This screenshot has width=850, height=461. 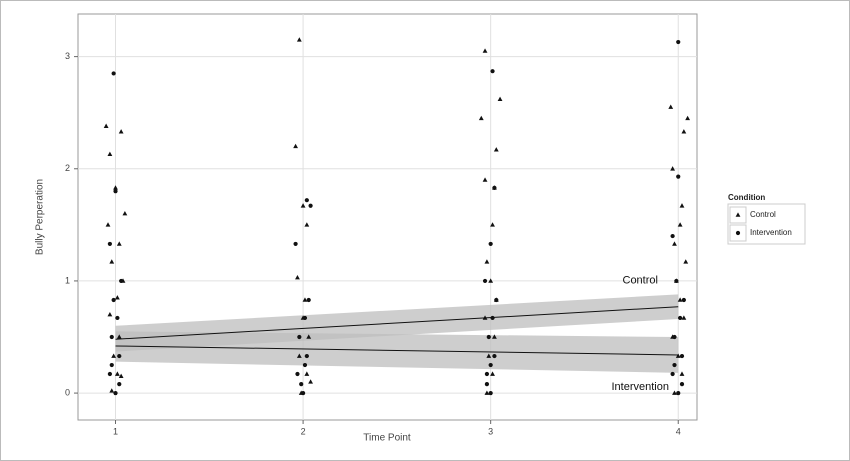 What do you see at coordinates (387, 438) in the screenshot?
I see `x-axis-label: Time Point` at bounding box center [387, 438].